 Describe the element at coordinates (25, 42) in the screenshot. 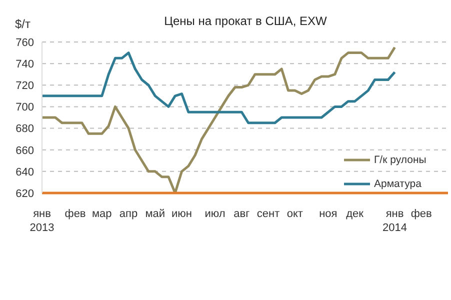

I see `y-tick-label: 760` at that location.